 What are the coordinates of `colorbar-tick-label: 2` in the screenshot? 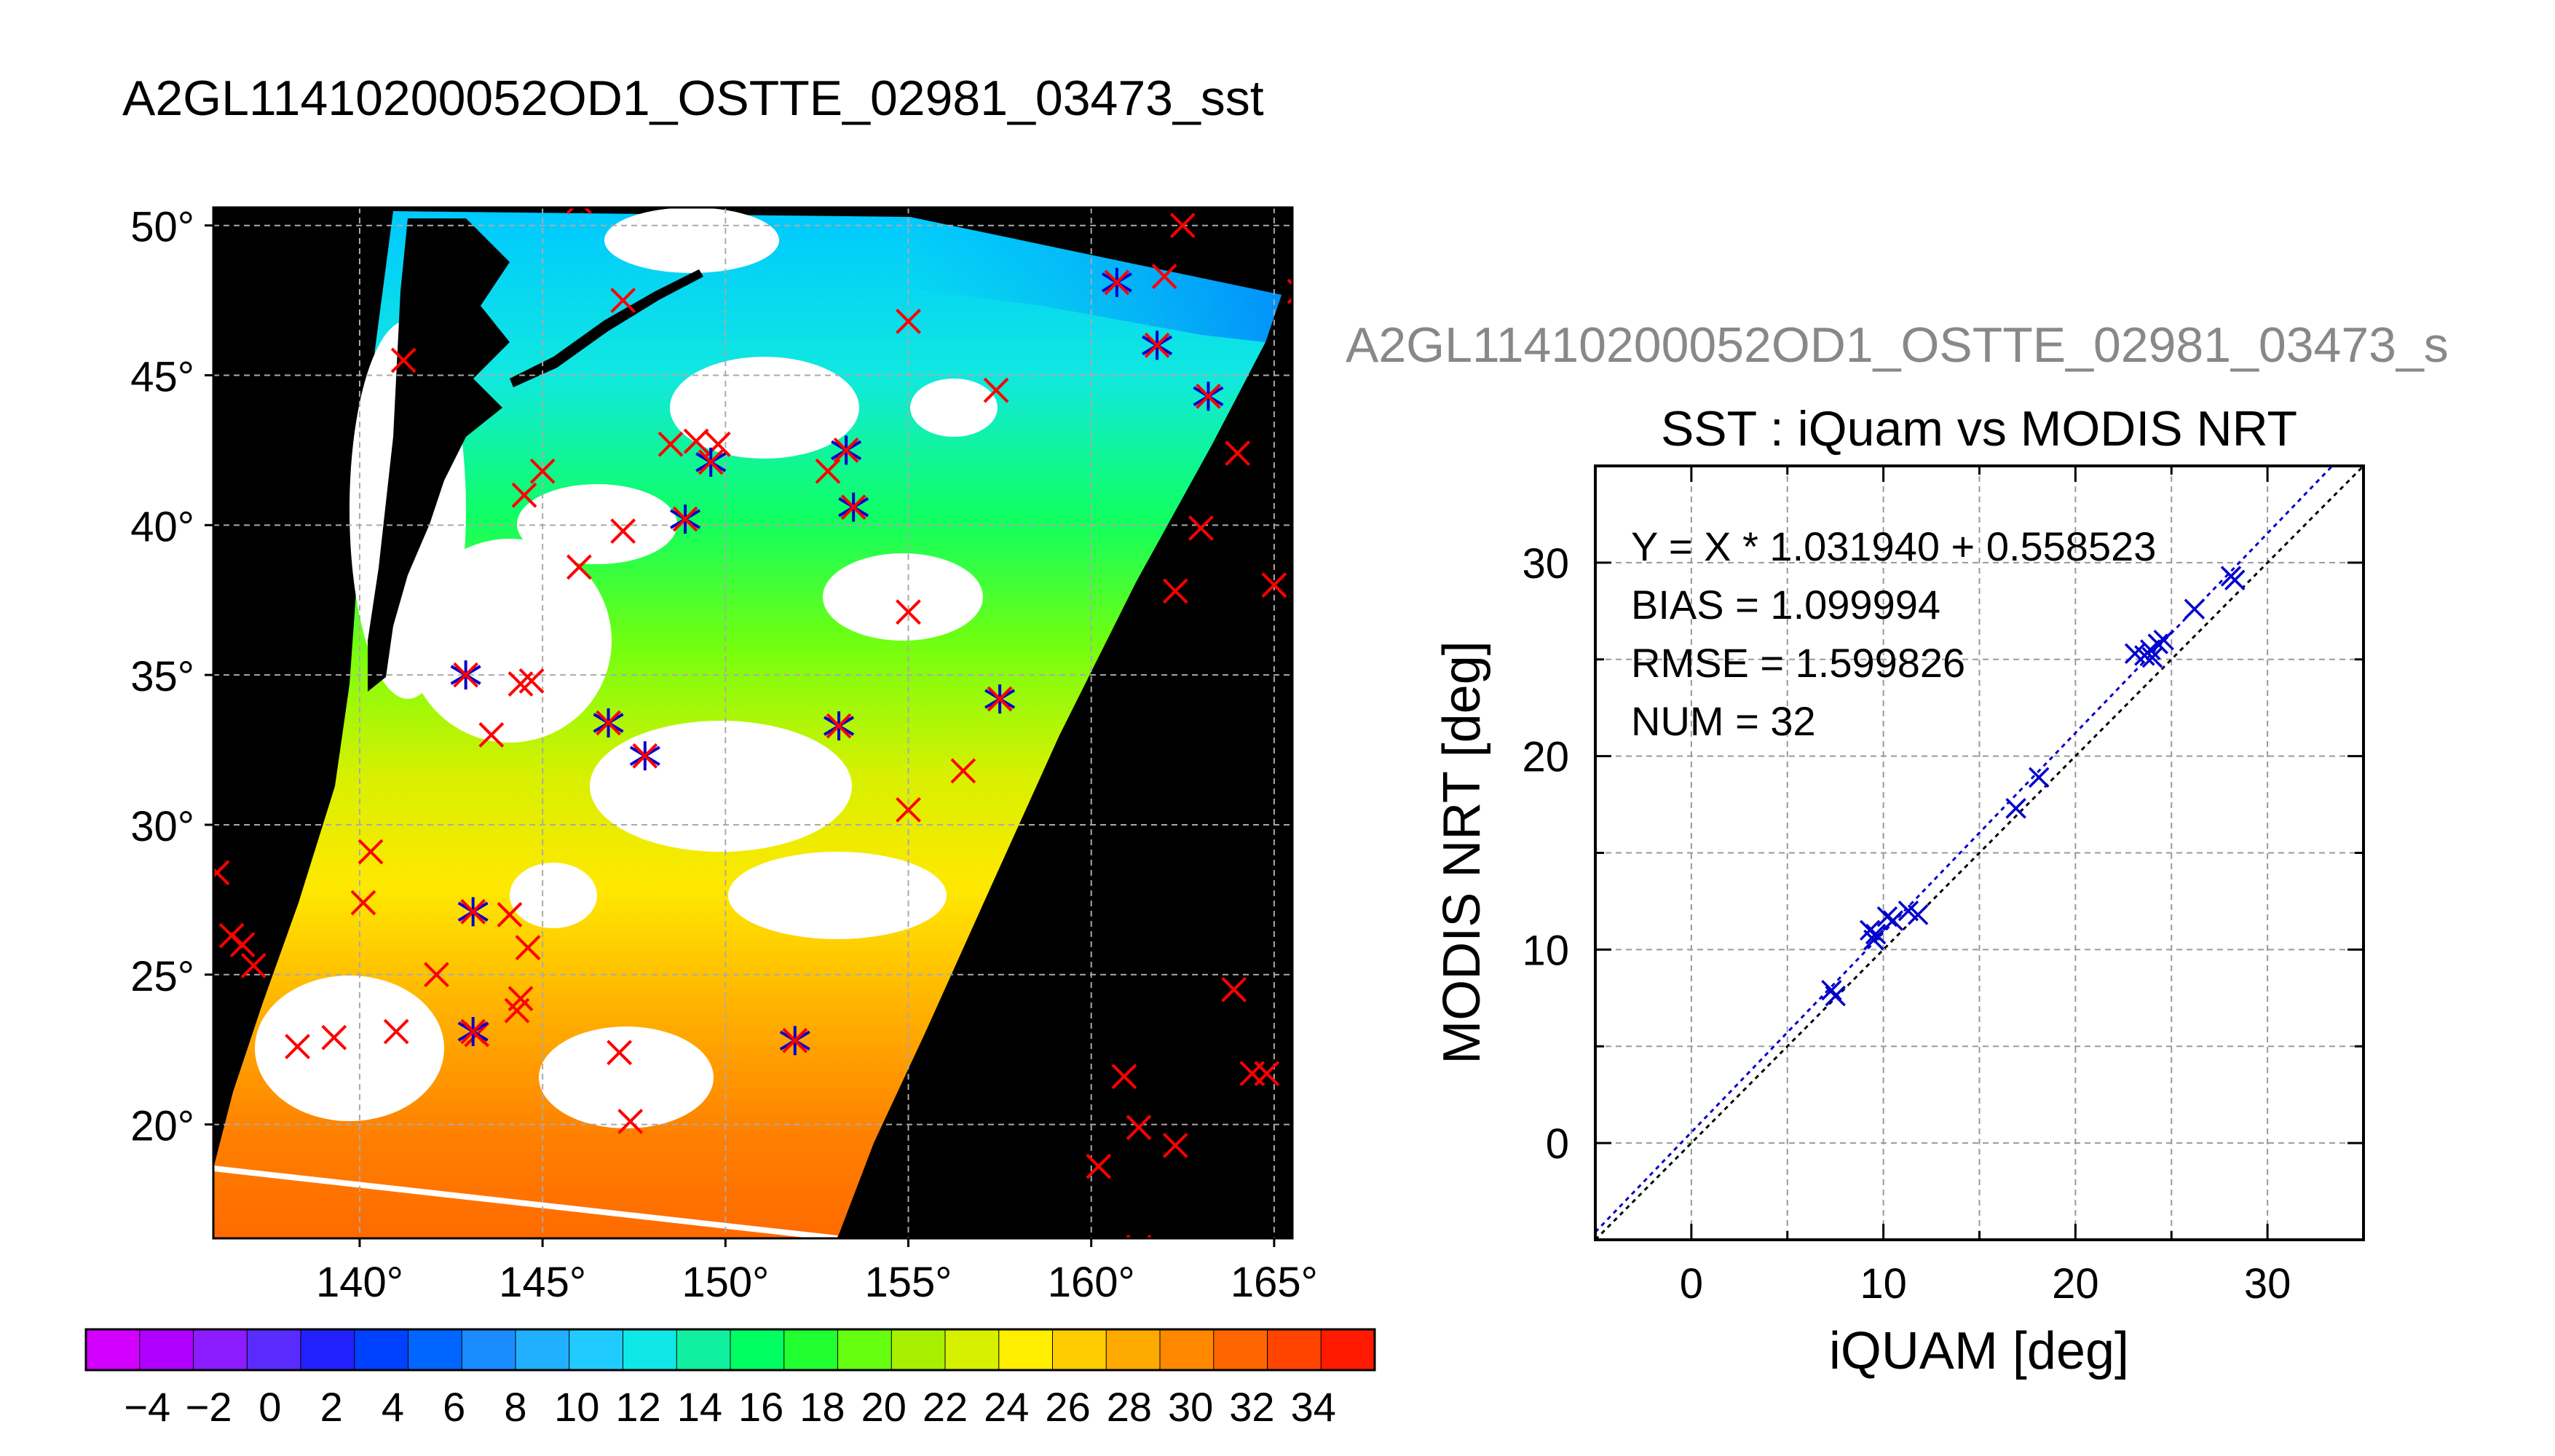 It's located at (331, 1407).